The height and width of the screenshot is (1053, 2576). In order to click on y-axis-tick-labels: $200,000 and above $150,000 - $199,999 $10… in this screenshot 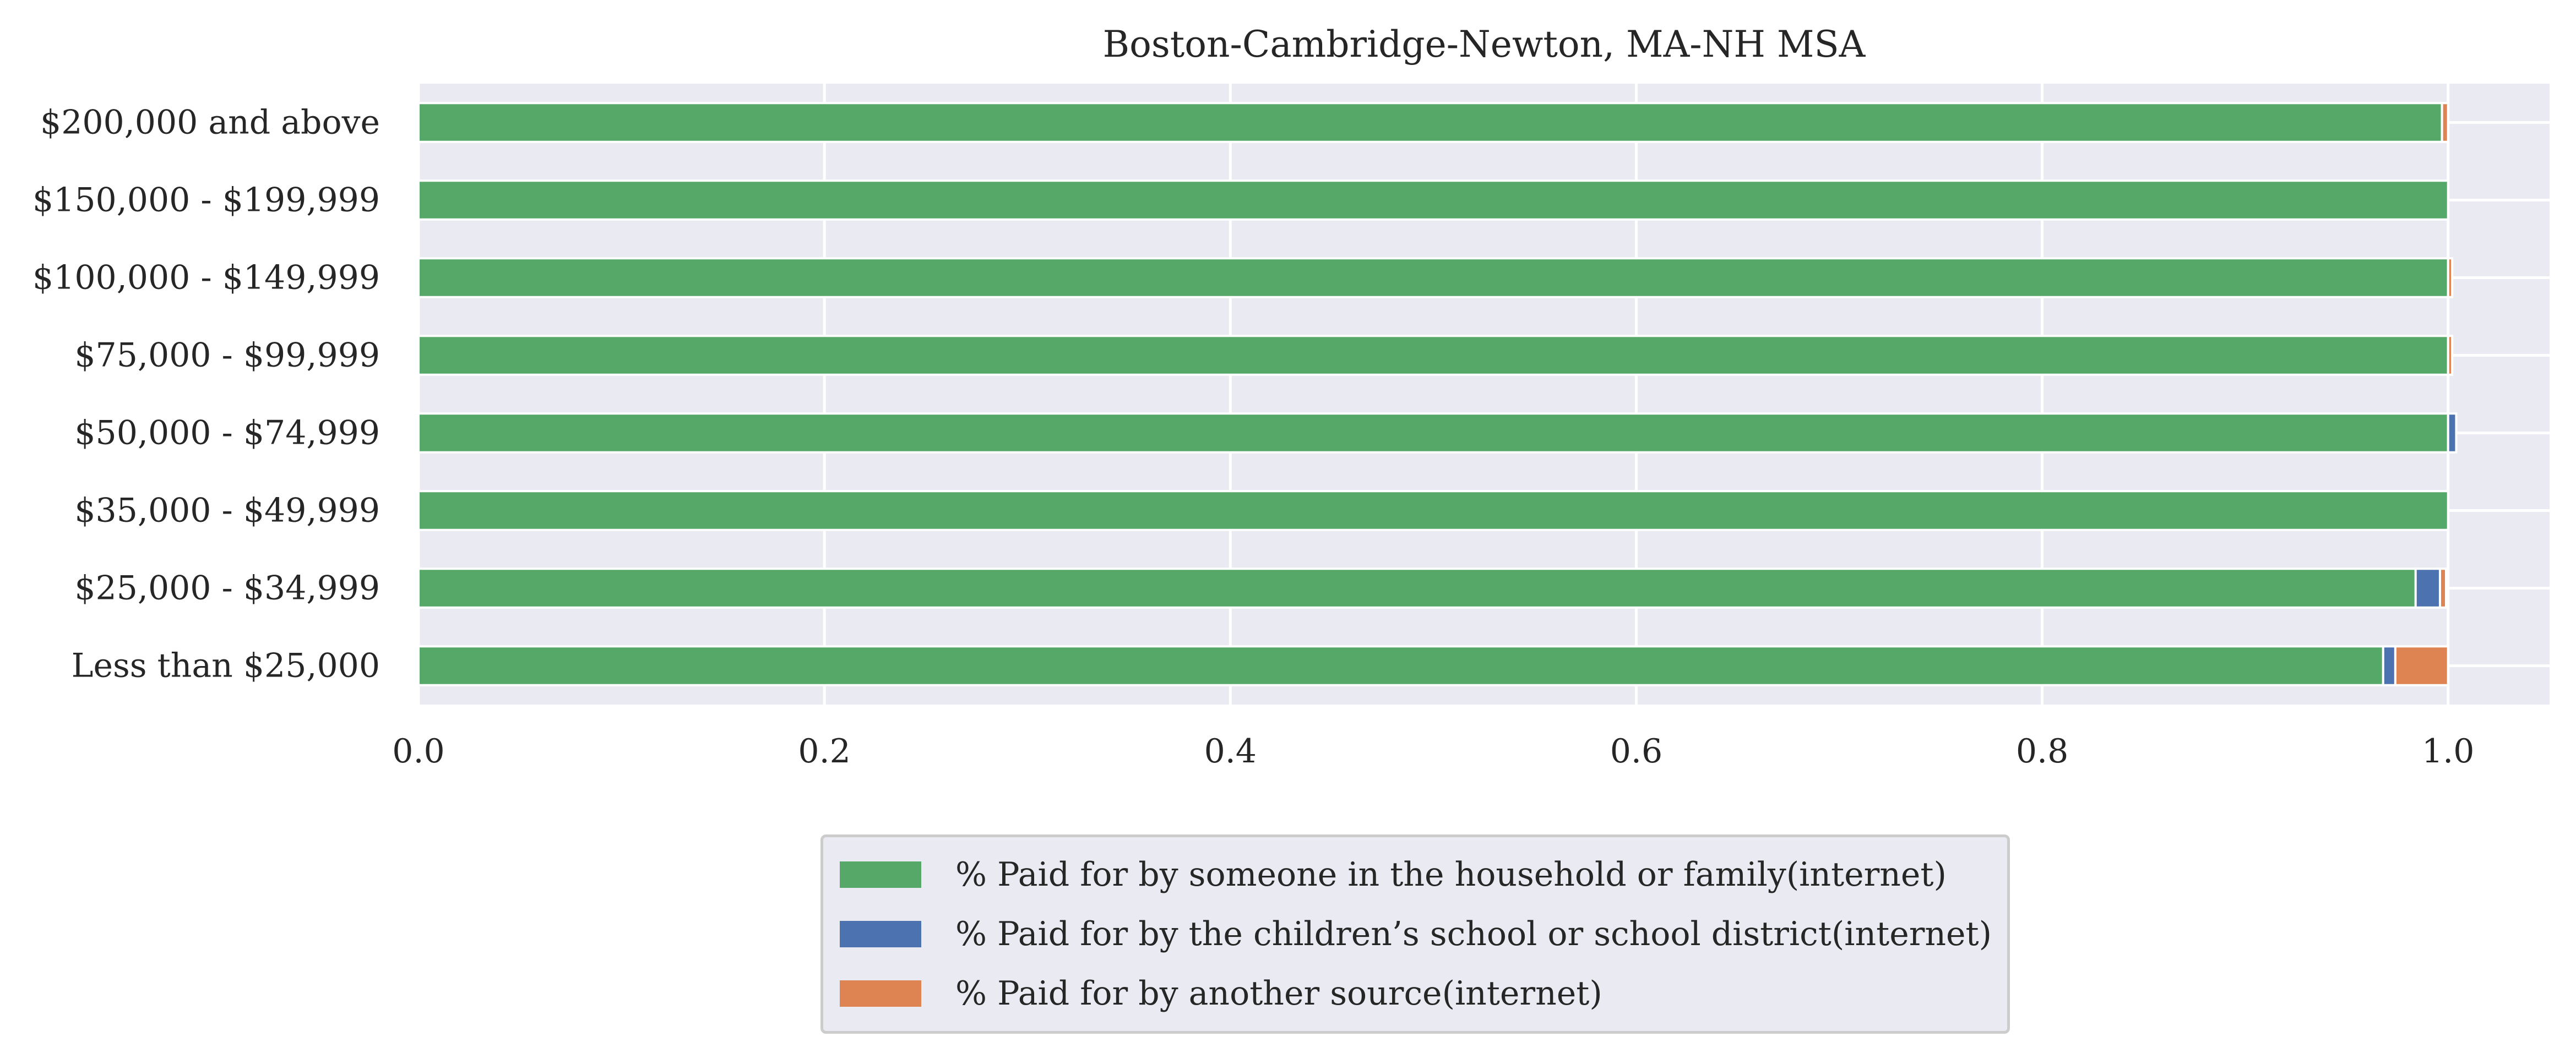, I will do `click(206, 394)`.